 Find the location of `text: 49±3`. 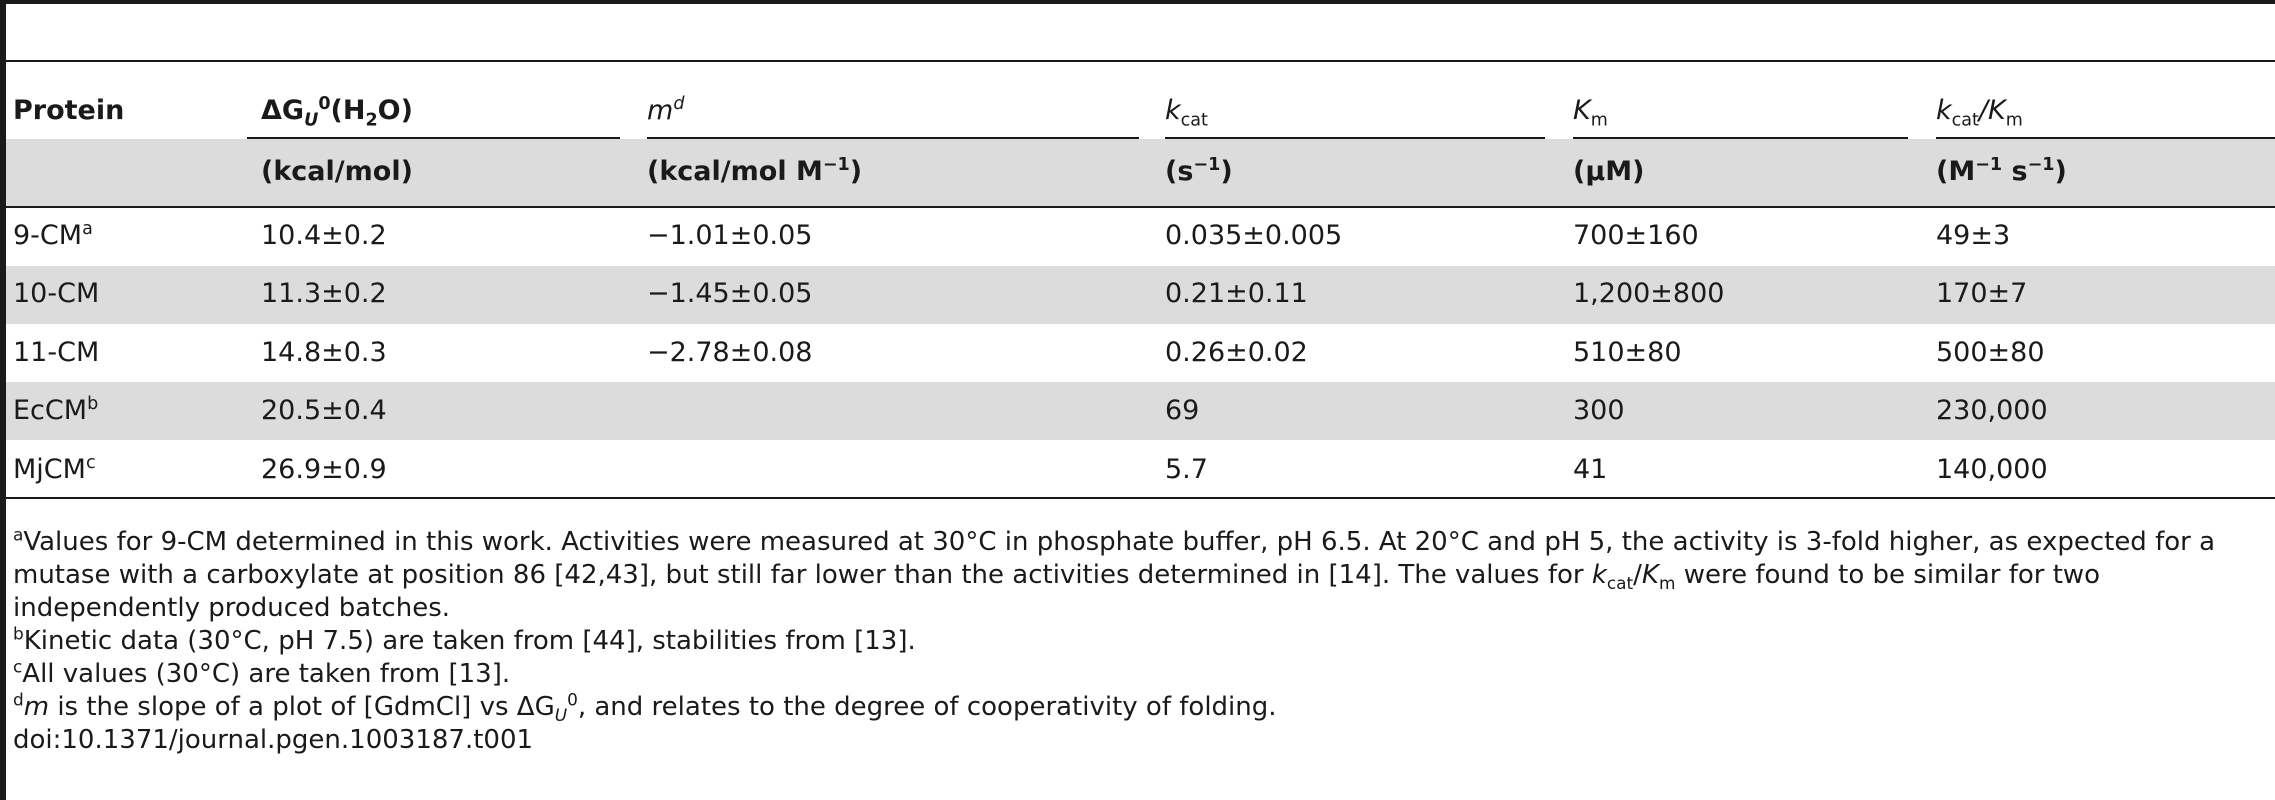

text: 49±3 is located at coordinates (1973, 235).